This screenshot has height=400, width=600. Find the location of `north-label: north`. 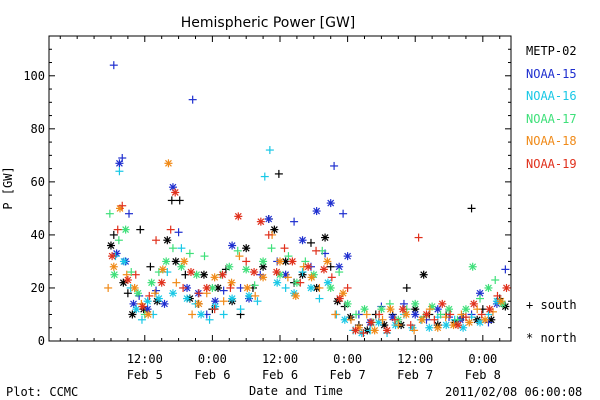

north-label: north is located at coordinates (558, 338).